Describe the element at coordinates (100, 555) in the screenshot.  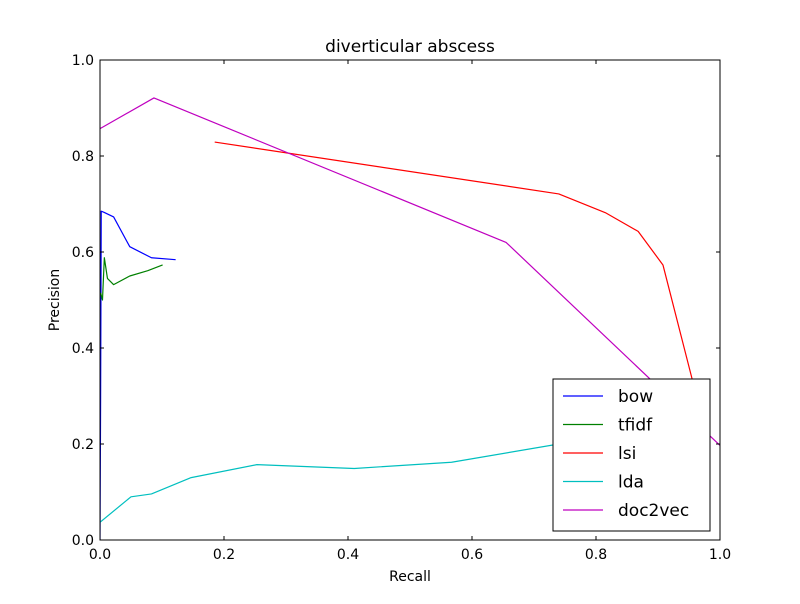
I see `x-tick-label: 0.0` at that location.